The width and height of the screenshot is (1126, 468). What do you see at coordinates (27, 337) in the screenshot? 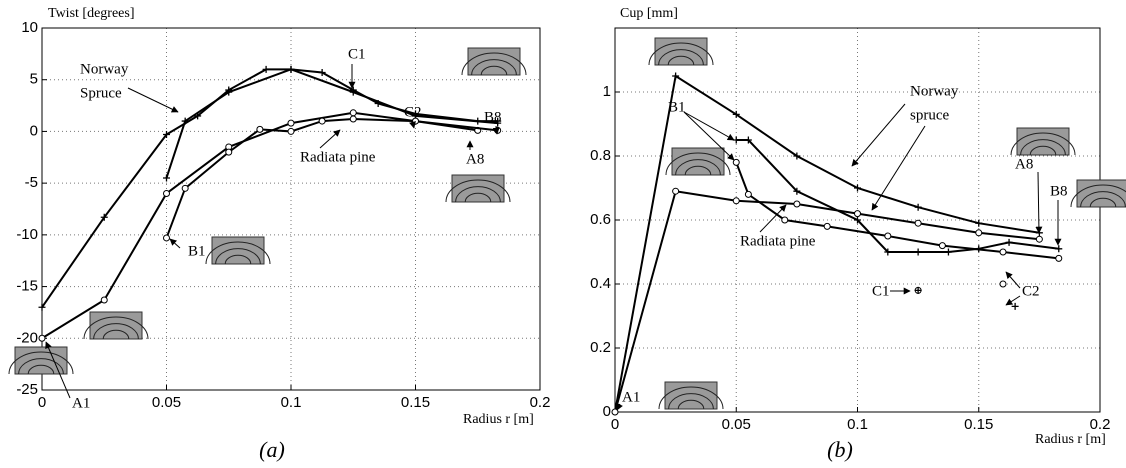
I see `y-tick-label: -20` at bounding box center [27, 337].